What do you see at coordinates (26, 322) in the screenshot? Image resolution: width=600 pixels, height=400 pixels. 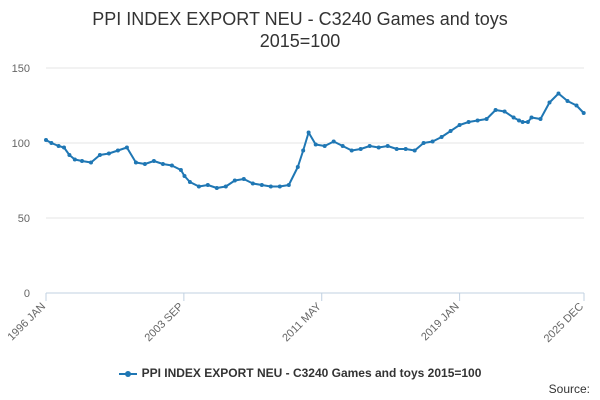 I see `x-tick-label-0: 1996 JAN` at bounding box center [26, 322].